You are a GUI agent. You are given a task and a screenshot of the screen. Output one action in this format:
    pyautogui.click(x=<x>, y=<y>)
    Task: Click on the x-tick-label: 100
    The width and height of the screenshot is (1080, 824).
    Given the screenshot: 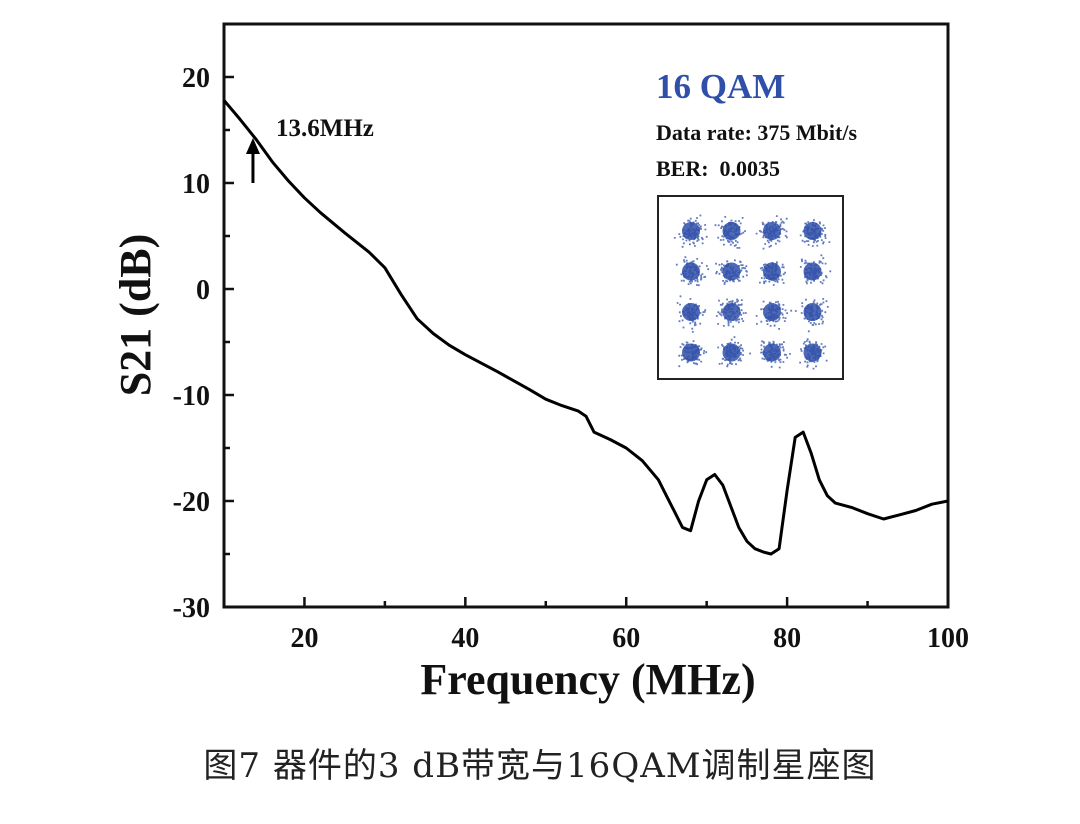 What is the action you would take?
    pyautogui.click(x=948, y=638)
    